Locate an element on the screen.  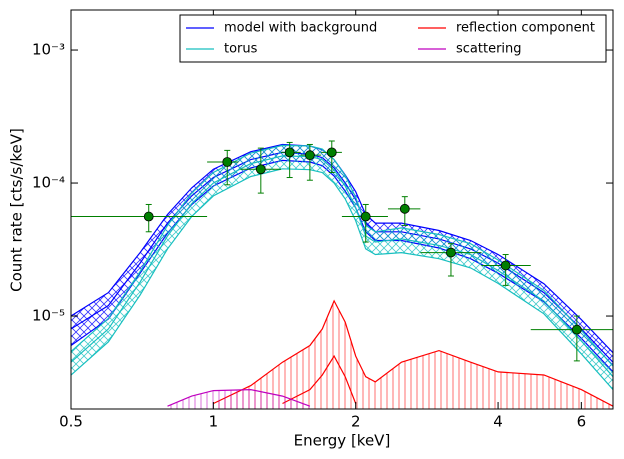
x-tick-label: 4 is located at coordinates (498, 422).